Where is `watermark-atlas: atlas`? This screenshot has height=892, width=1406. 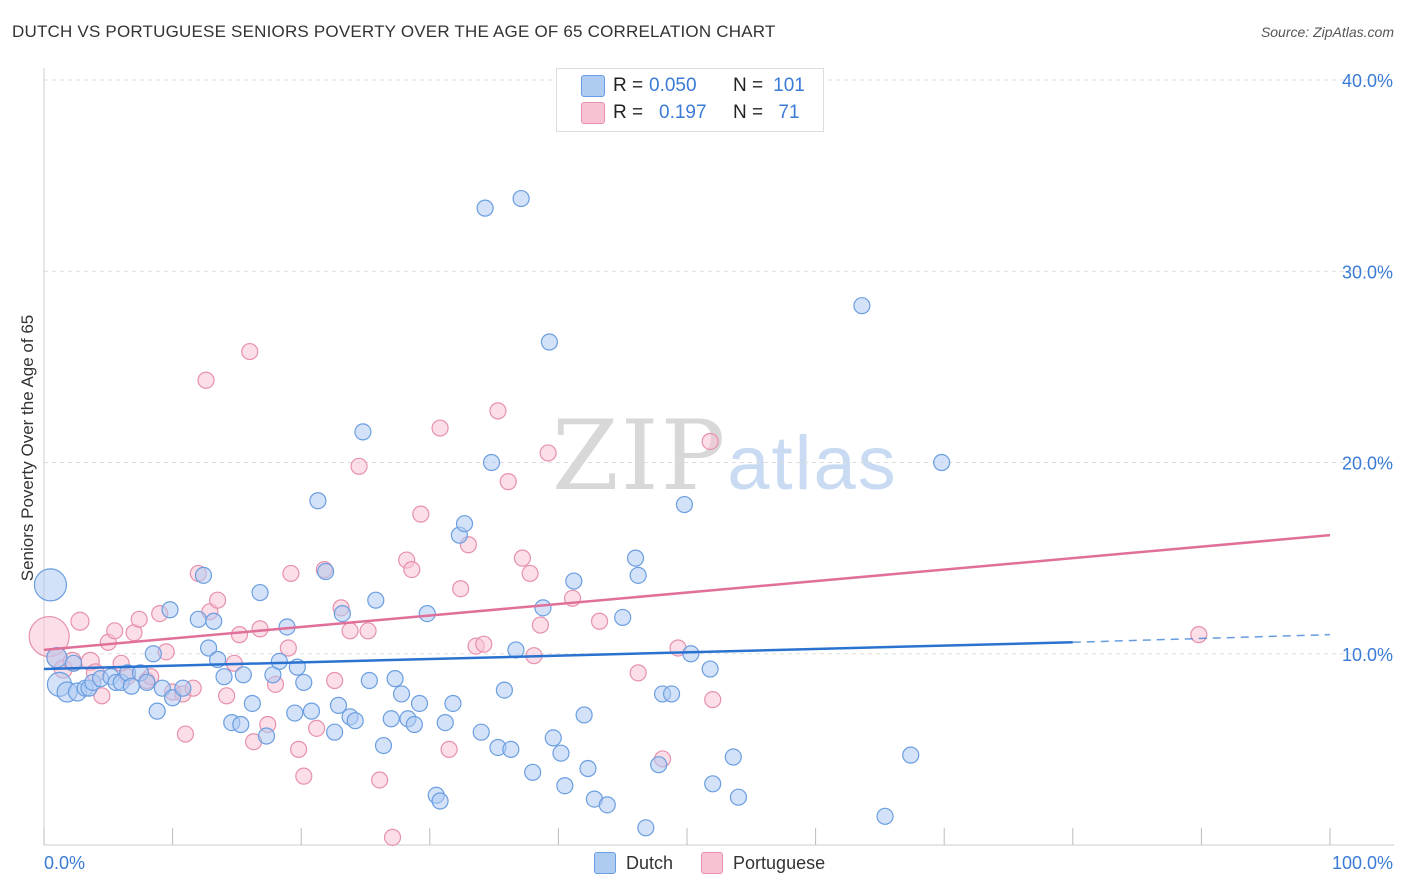 watermark-atlas: atlas is located at coordinates (812, 463).